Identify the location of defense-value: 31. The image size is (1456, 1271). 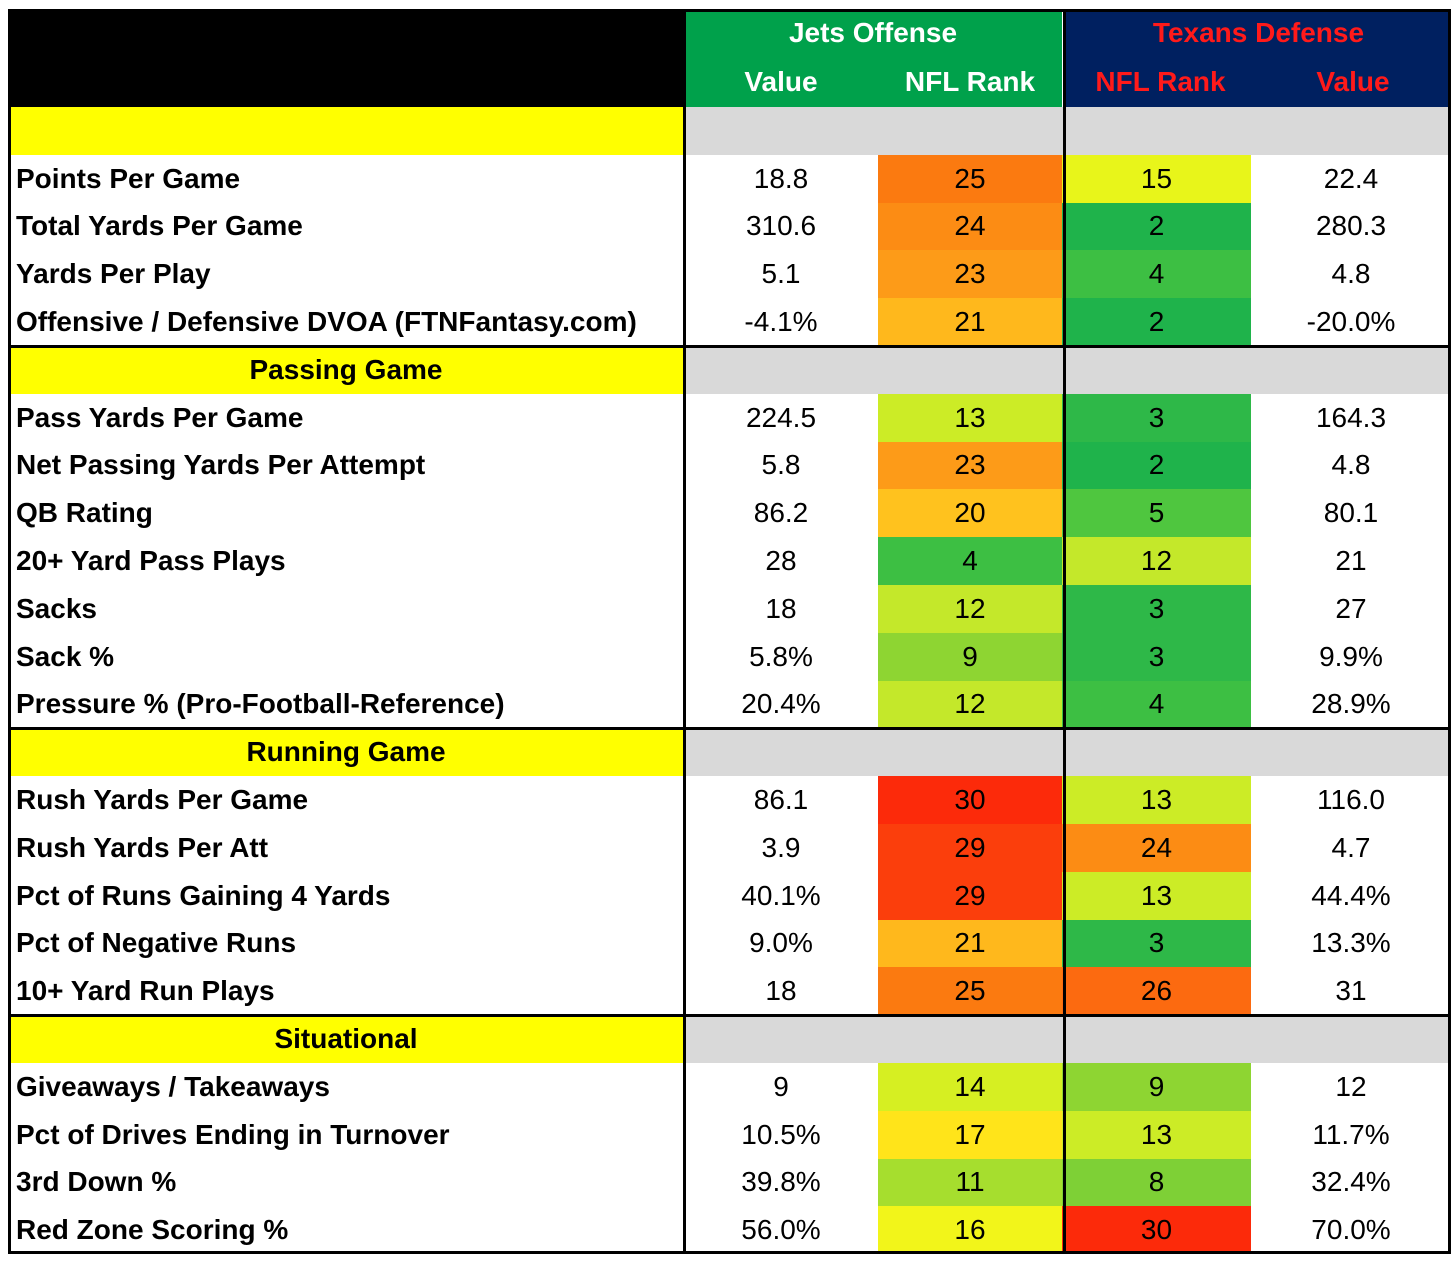
(1351, 991).